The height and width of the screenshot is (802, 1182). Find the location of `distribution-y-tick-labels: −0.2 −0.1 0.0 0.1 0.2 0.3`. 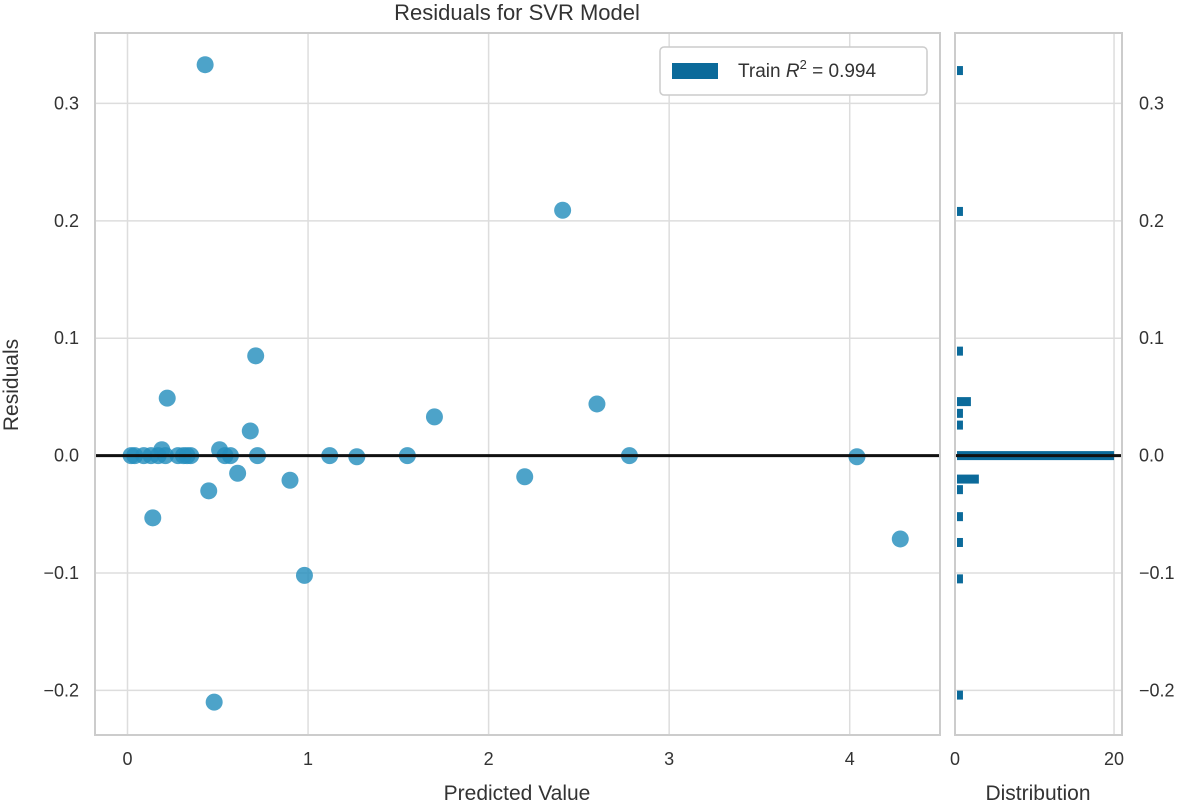

distribution-y-tick-labels: −0.2 −0.1 0.0 0.1 0.2 0.3 is located at coordinates (1157, 396).